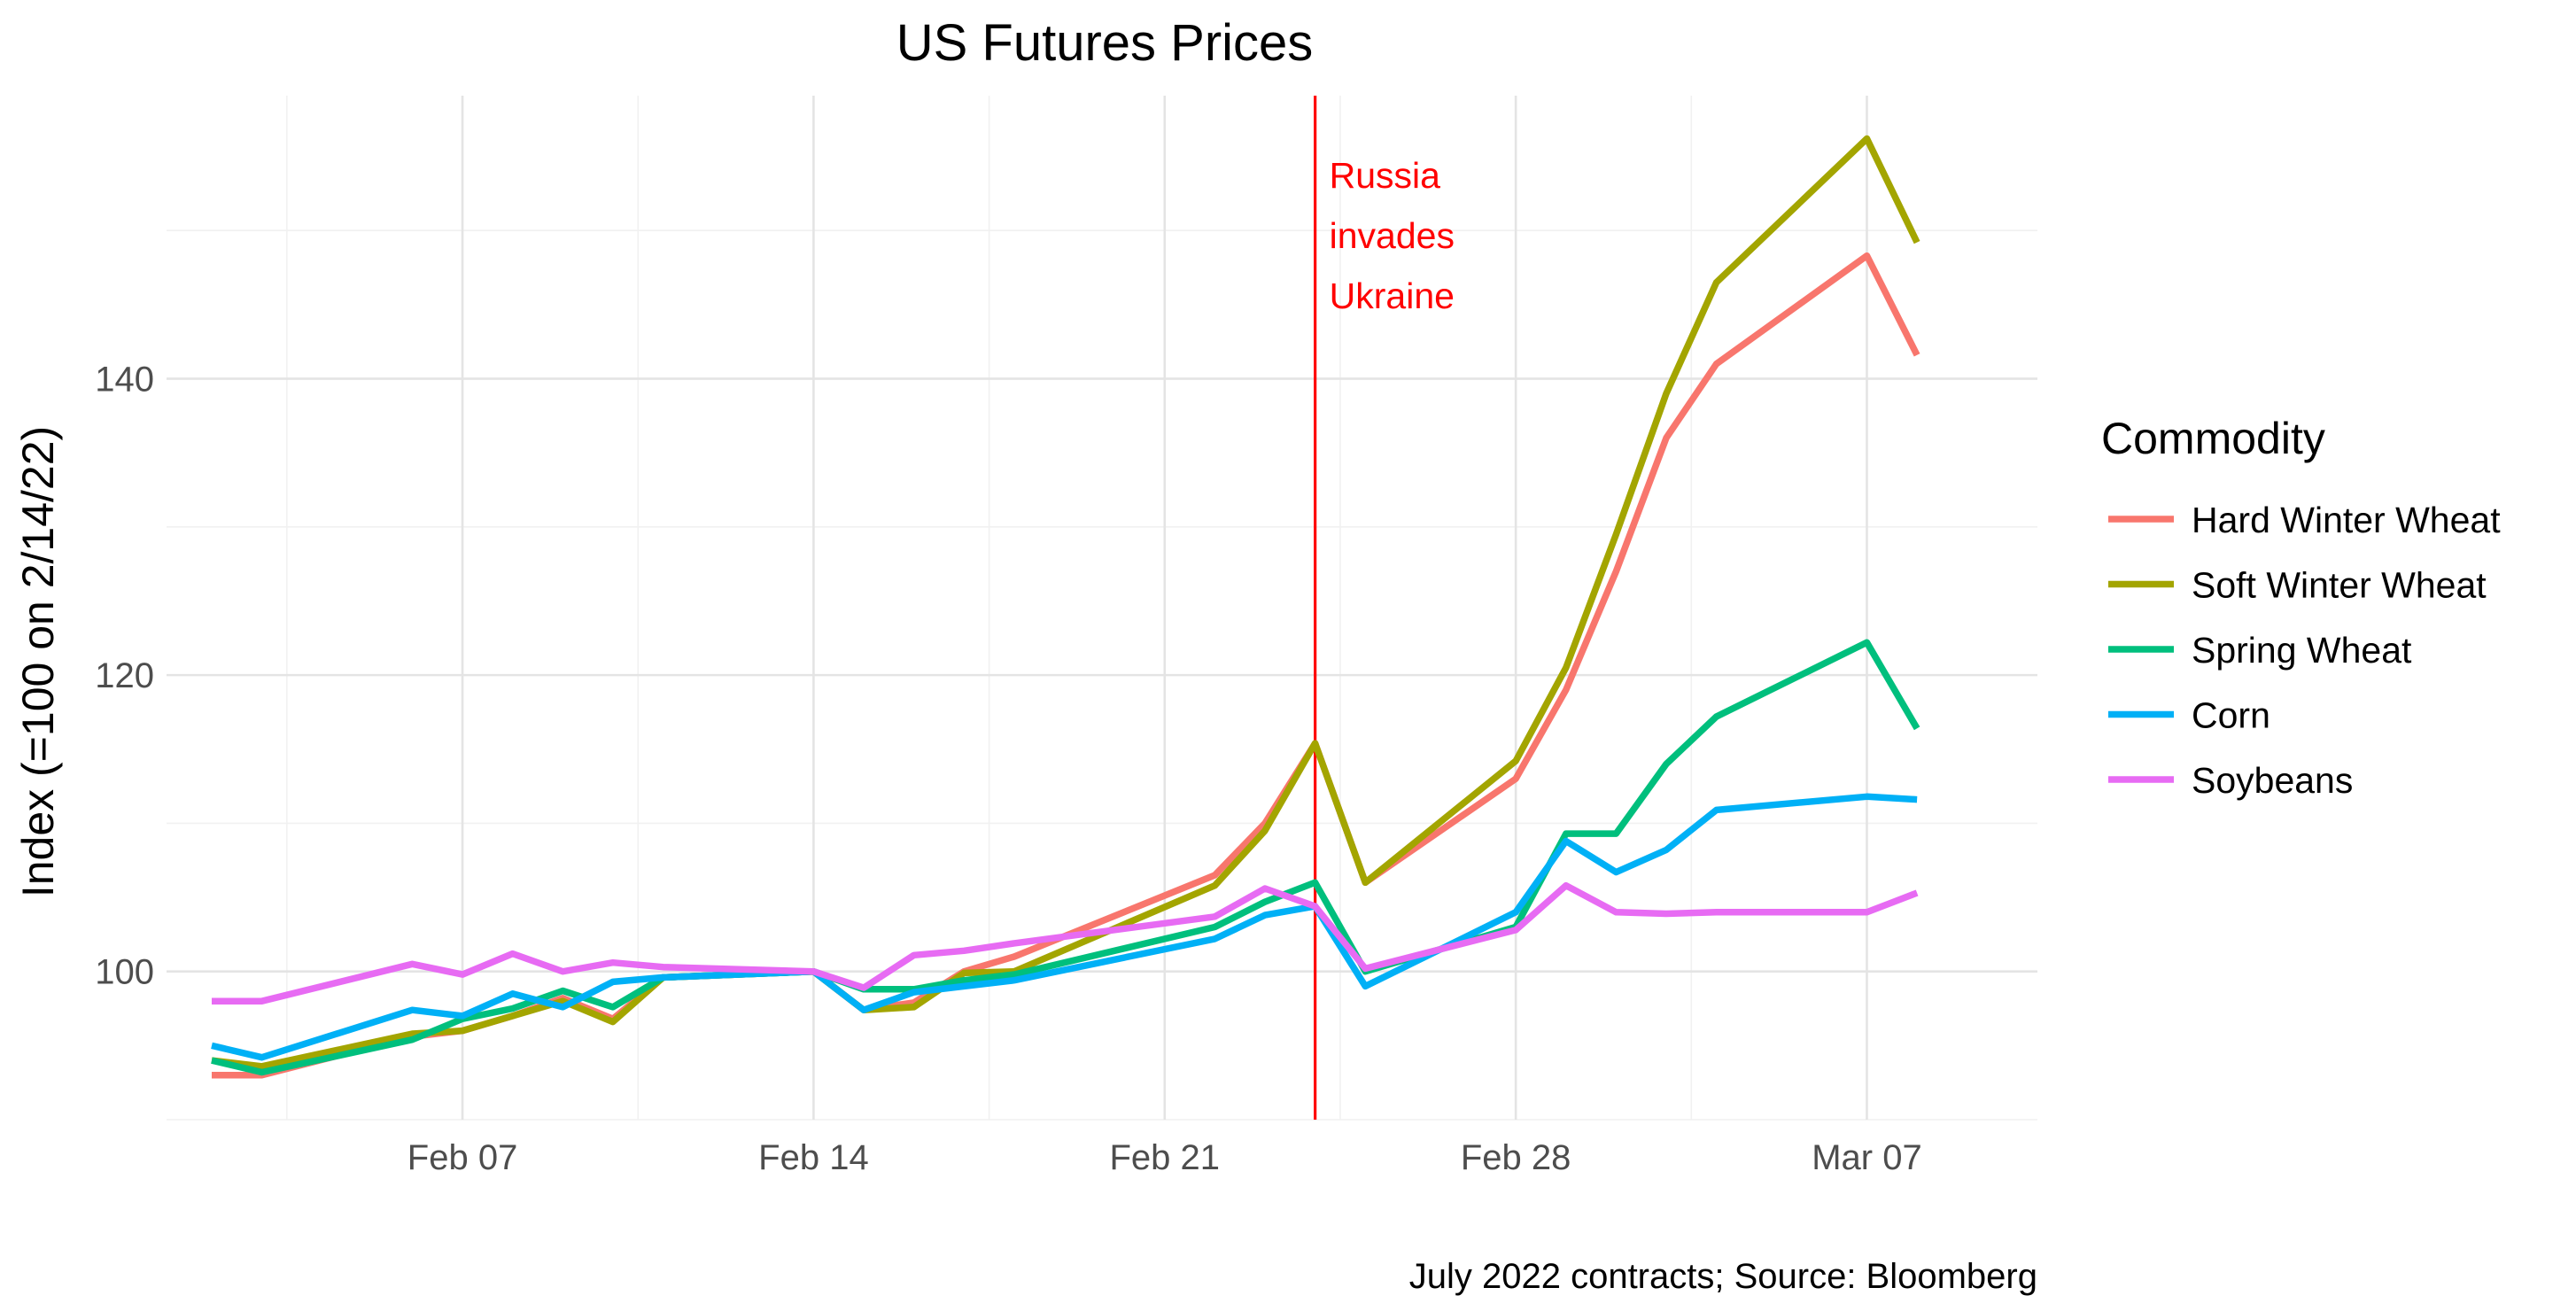  I want to click on legend-title: Commodity, so click(2213, 438).